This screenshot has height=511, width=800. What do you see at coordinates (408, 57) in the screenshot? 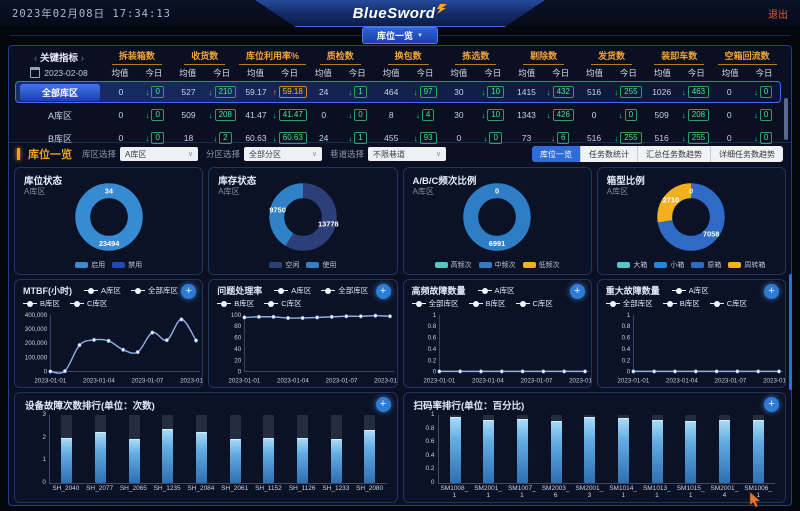
I see `metric-group-label: 换包数` at bounding box center [408, 57].